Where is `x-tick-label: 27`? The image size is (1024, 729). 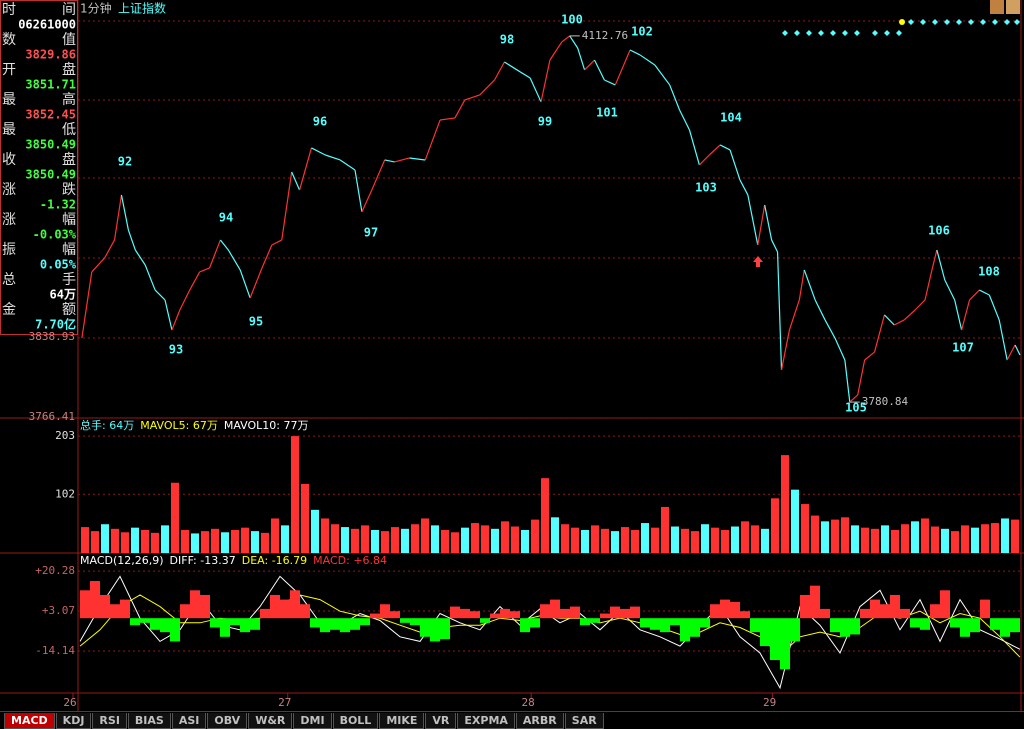
x-tick-label: 27 is located at coordinates (284, 702).